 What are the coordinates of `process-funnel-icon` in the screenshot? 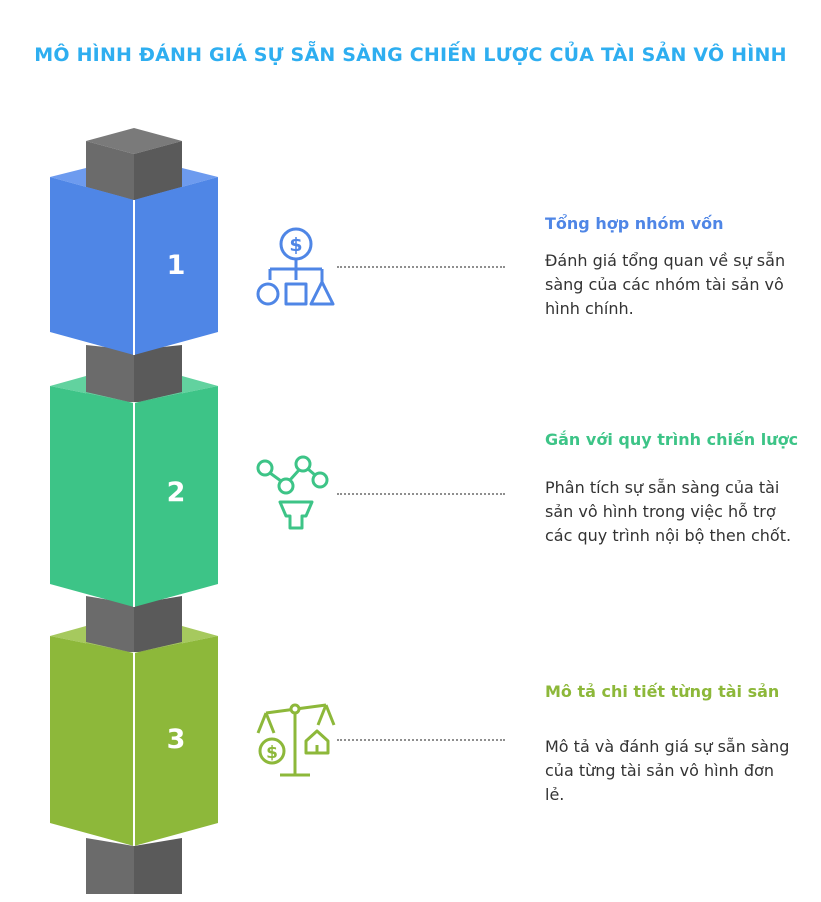 It's located at (292, 492).